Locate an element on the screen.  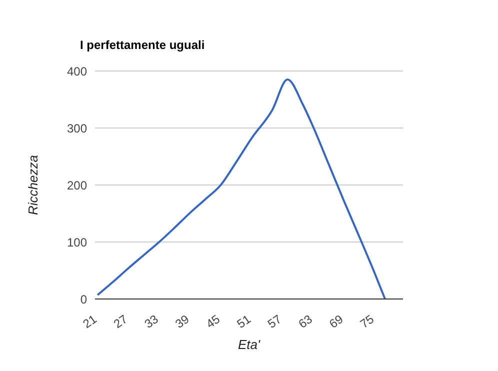
y-tick-label: 400 is located at coordinates (77, 71).